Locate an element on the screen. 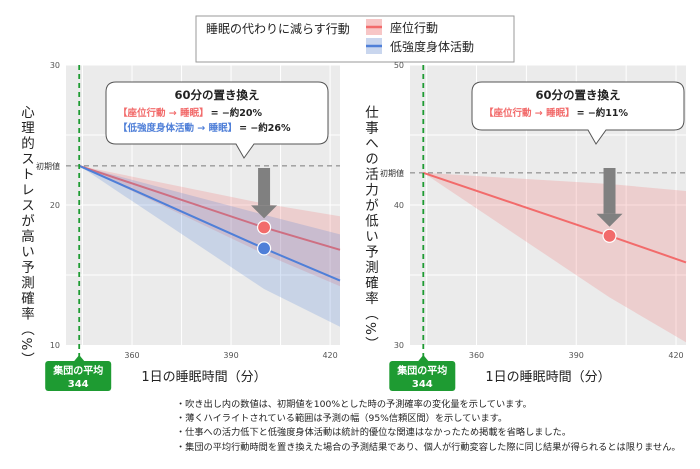 This screenshot has height=469, width=700. right-x-axis-title: 1日の睡眠時間（分） is located at coordinates (547, 377).